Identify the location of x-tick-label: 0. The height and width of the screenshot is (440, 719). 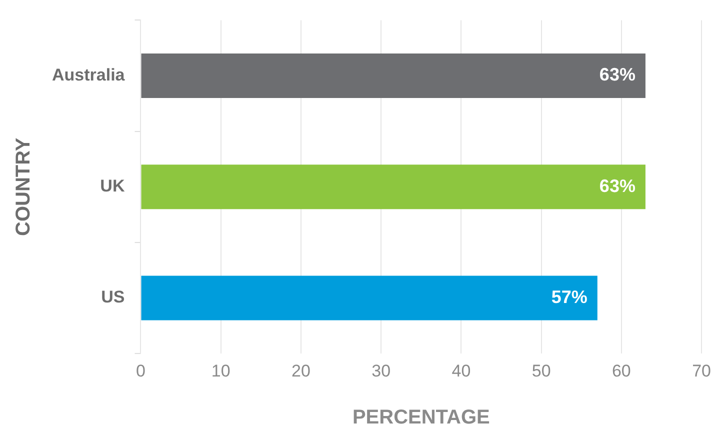
(141, 370).